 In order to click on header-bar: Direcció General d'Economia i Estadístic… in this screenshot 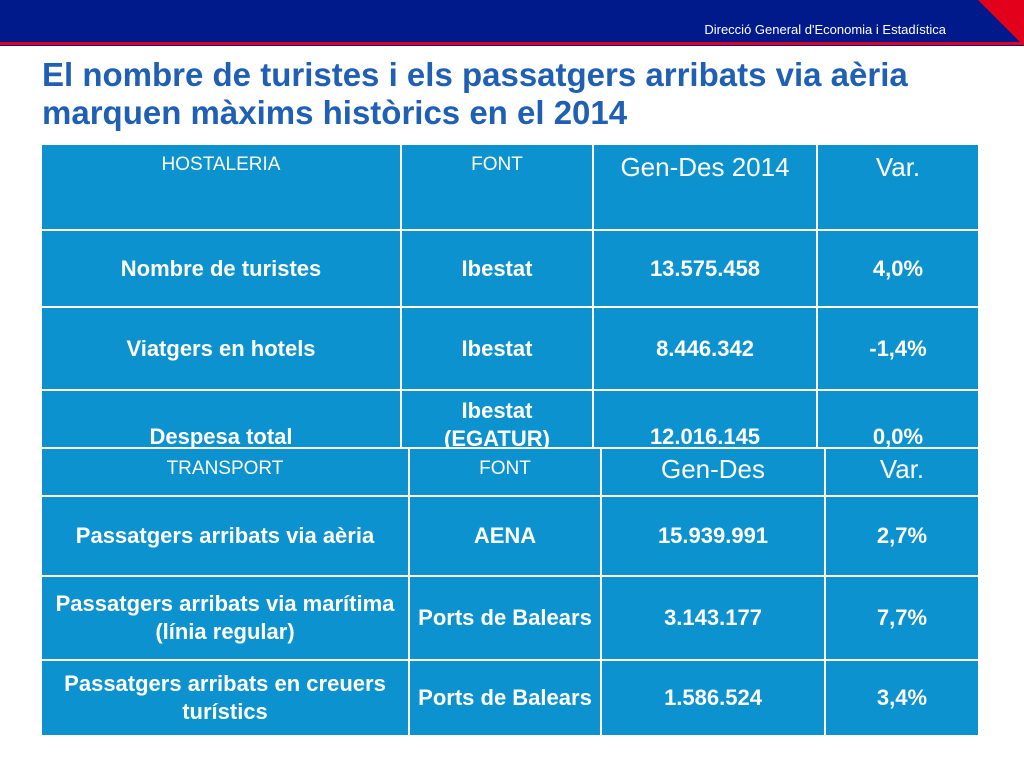, I will do `click(512, 23)`.